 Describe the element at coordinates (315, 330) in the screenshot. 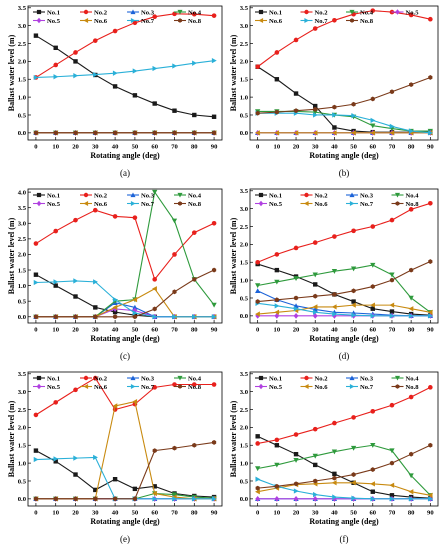

I see `x-tick-label: 30` at that location.